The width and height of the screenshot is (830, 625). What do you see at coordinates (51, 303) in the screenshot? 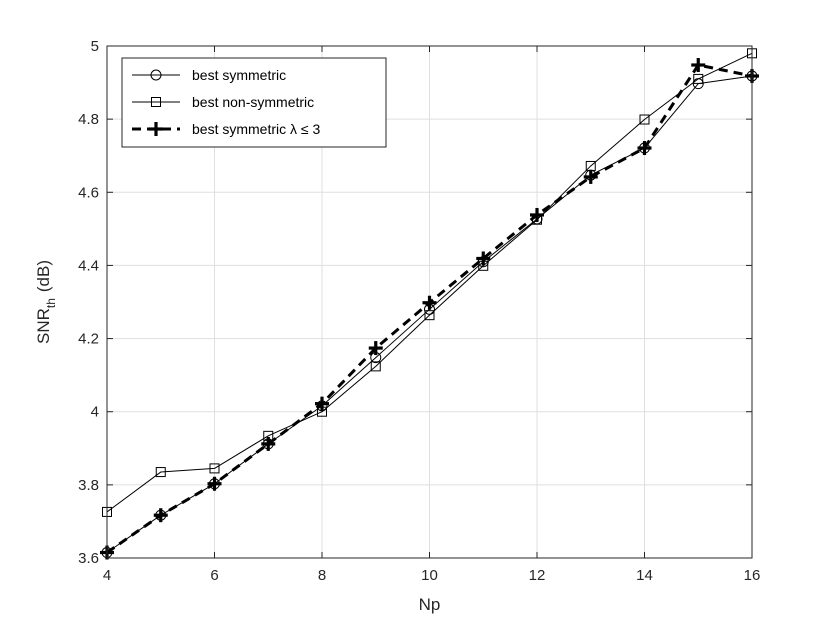
I see `y-axis-title-sub: th` at bounding box center [51, 303].